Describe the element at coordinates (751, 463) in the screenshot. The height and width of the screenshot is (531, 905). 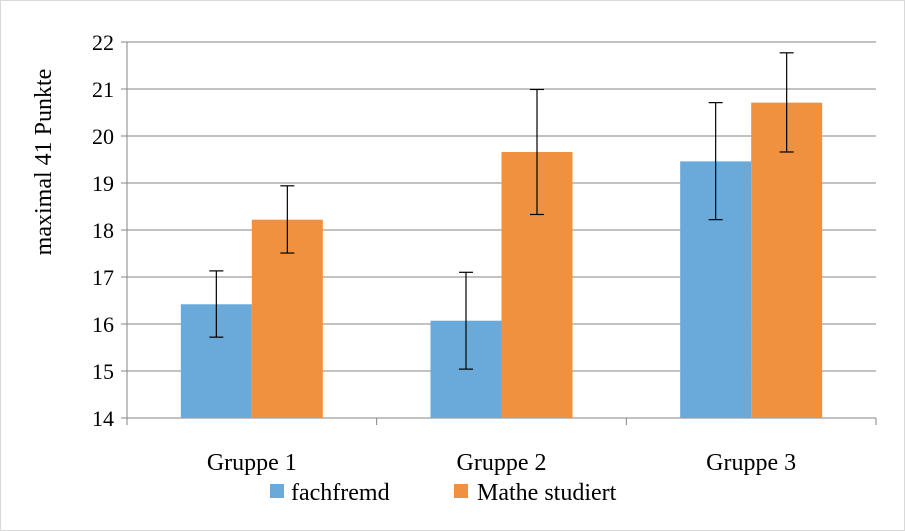
I see `x-category-label: Gruppe 3` at that location.